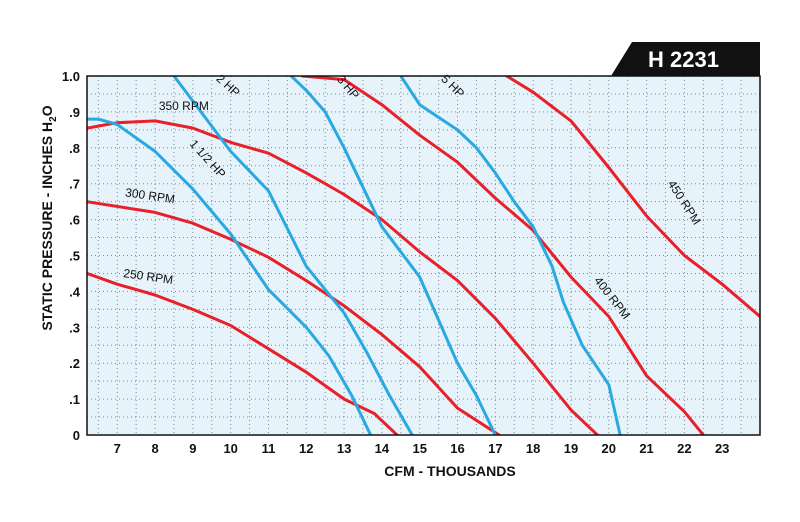 This screenshot has height=522, width=800. I want to click on series-line-250-rpm, so click(243, 353).